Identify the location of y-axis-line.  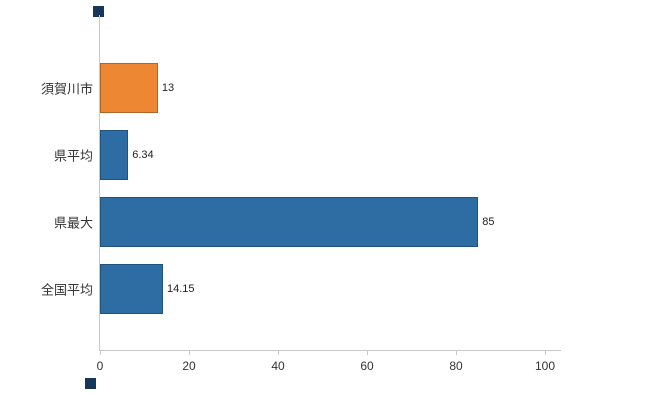
(99, 182).